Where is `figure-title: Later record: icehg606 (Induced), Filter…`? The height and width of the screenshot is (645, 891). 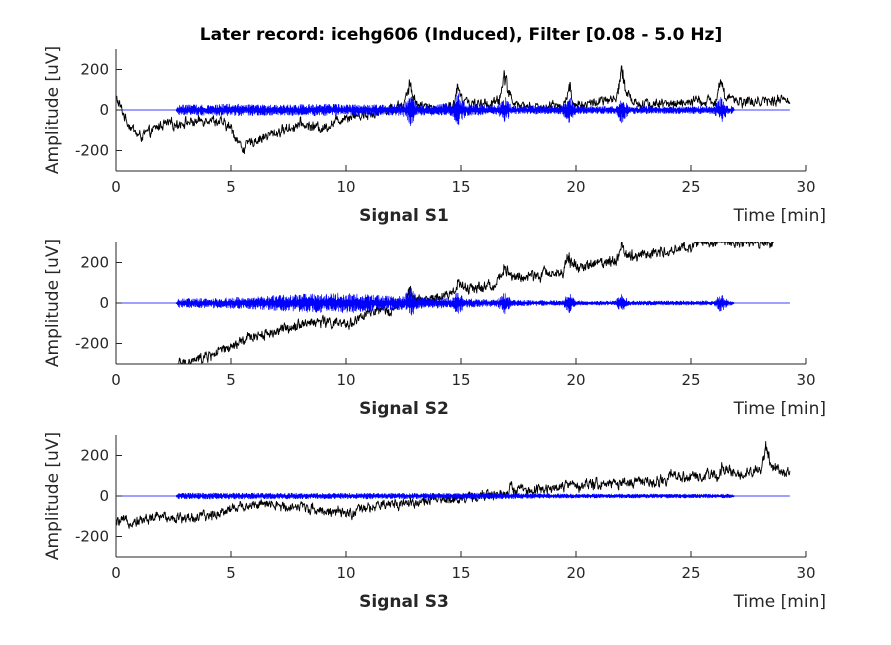
figure-title: Later record: icehg606 (Induced), Filter… is located at coordinates (461, 35).